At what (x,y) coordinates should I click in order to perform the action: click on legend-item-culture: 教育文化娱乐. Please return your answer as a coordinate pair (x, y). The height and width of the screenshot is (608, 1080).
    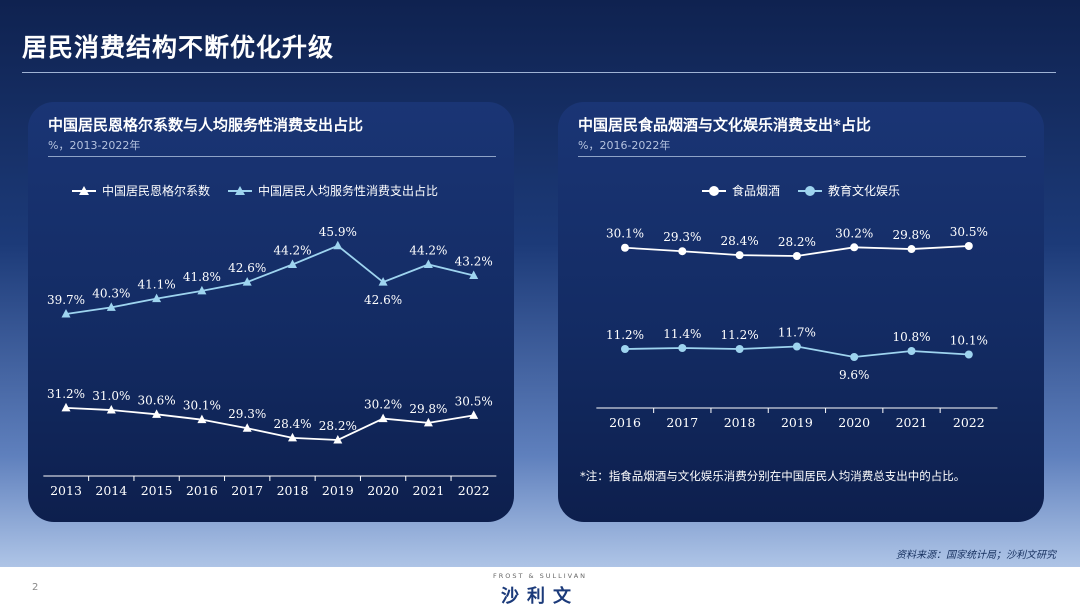
    Looking at the image, I should click on (849, 190).